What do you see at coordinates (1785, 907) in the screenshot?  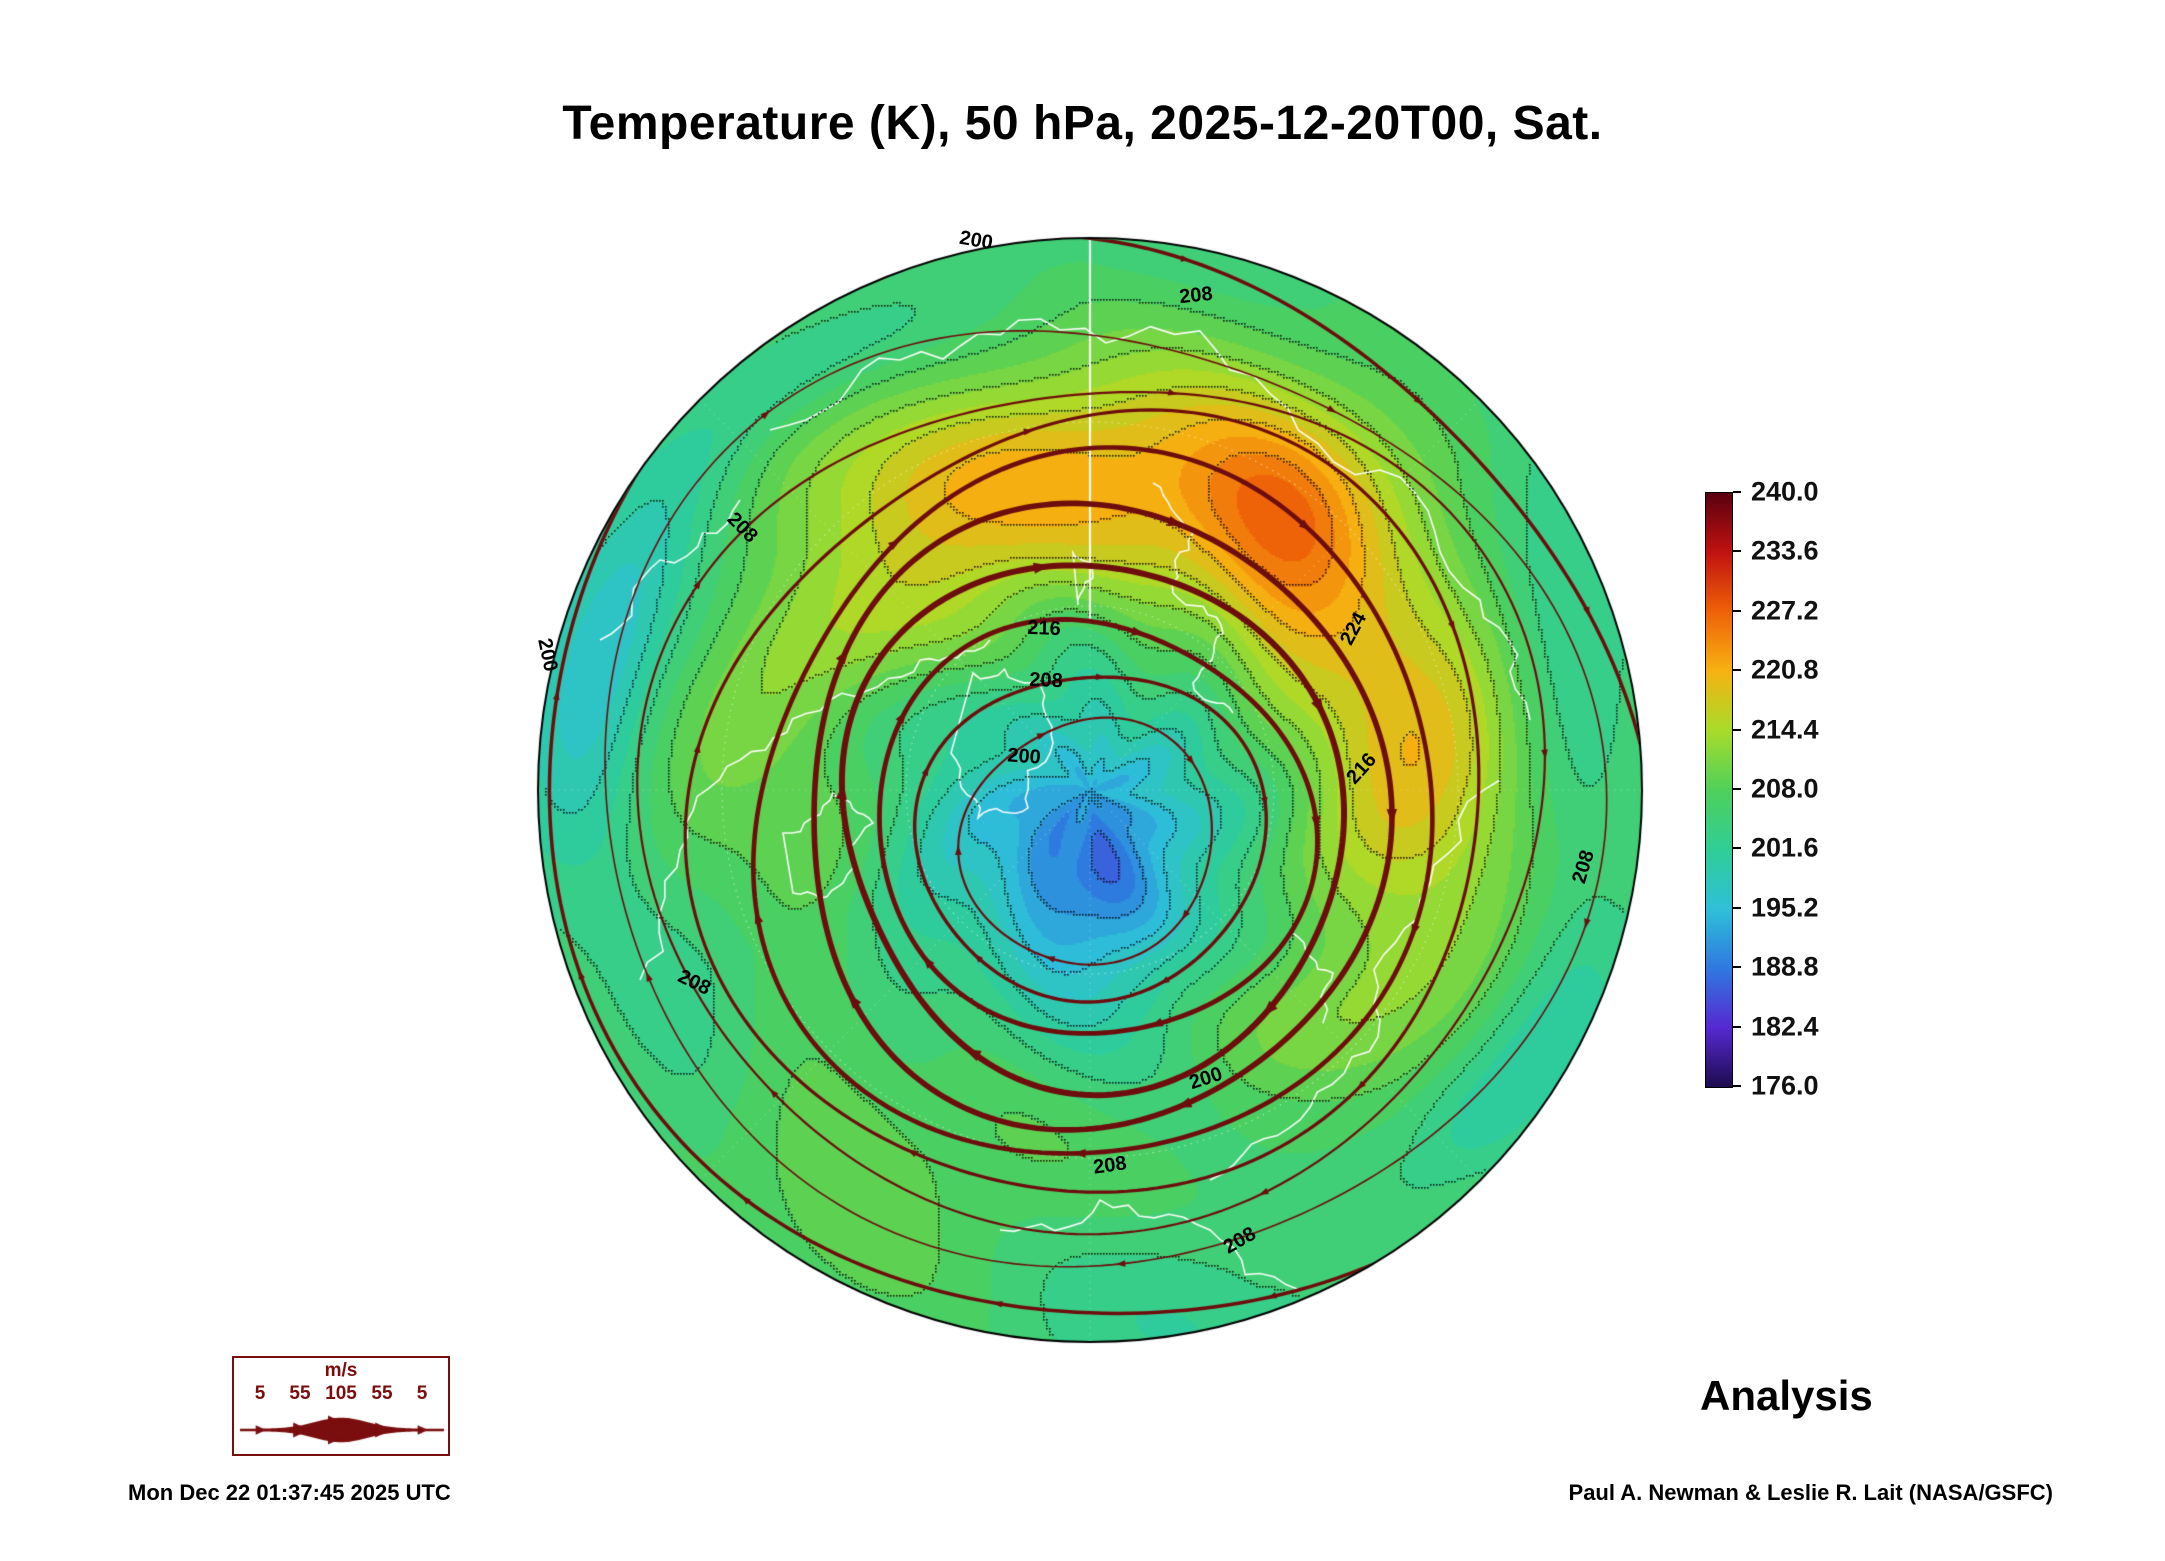 I see `colorbar-tick-label: 195.2` at bounding box center [1785, 907].